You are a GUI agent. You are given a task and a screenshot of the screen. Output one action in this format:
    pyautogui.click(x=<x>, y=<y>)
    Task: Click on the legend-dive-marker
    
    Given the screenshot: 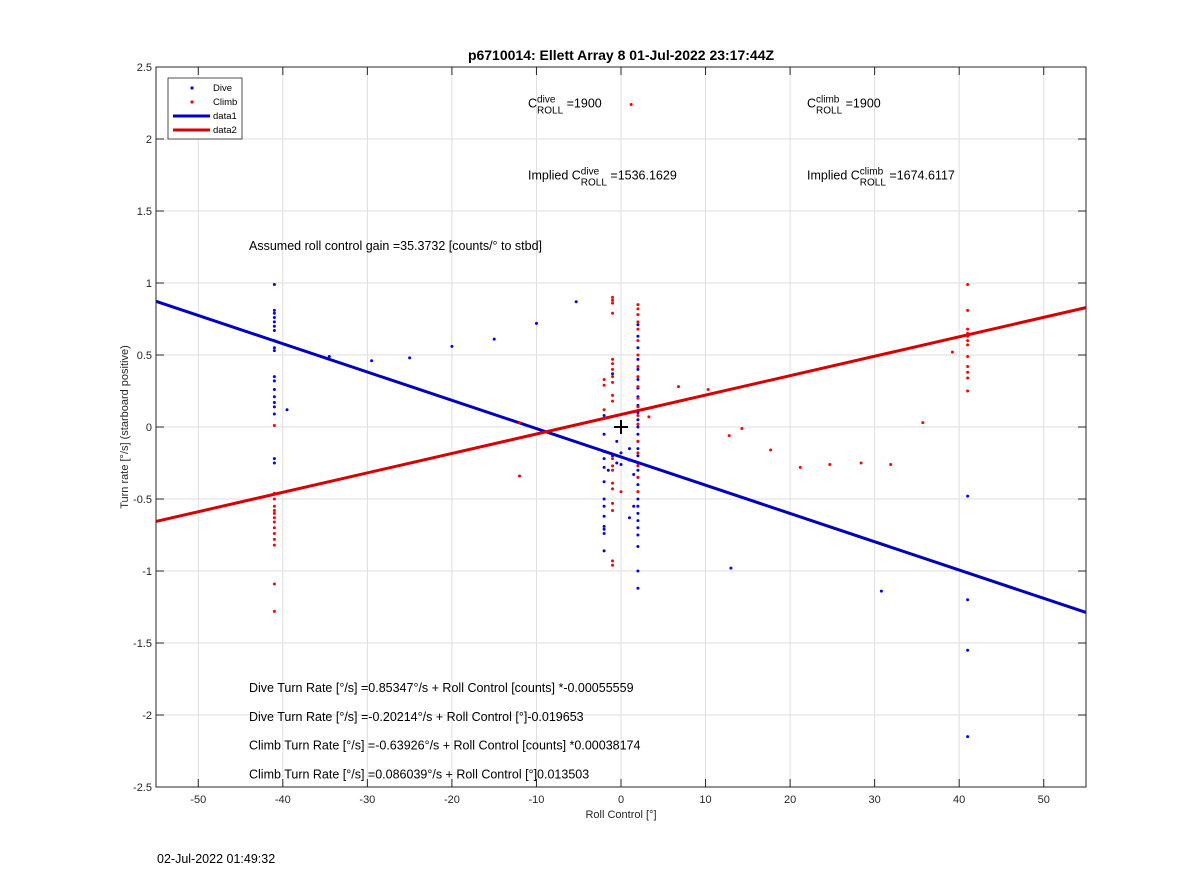 What is the action you would take?
    pyautogui.click(x=192, y=88)
    